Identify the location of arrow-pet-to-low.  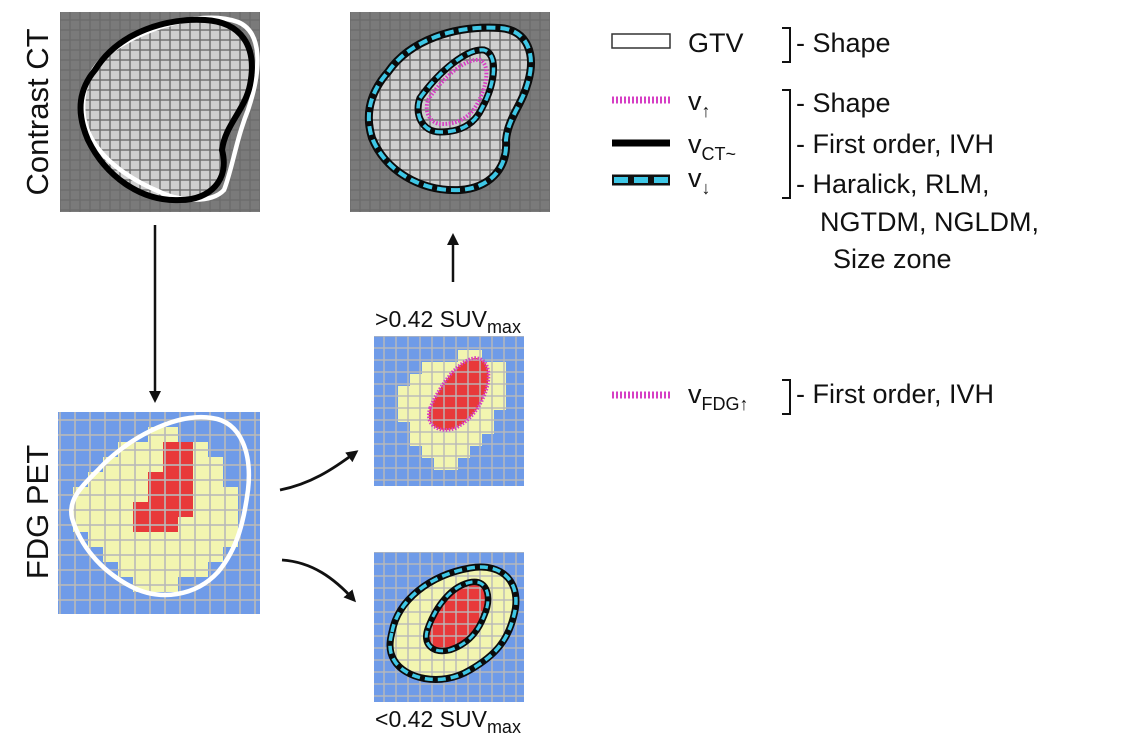
(319, 580).